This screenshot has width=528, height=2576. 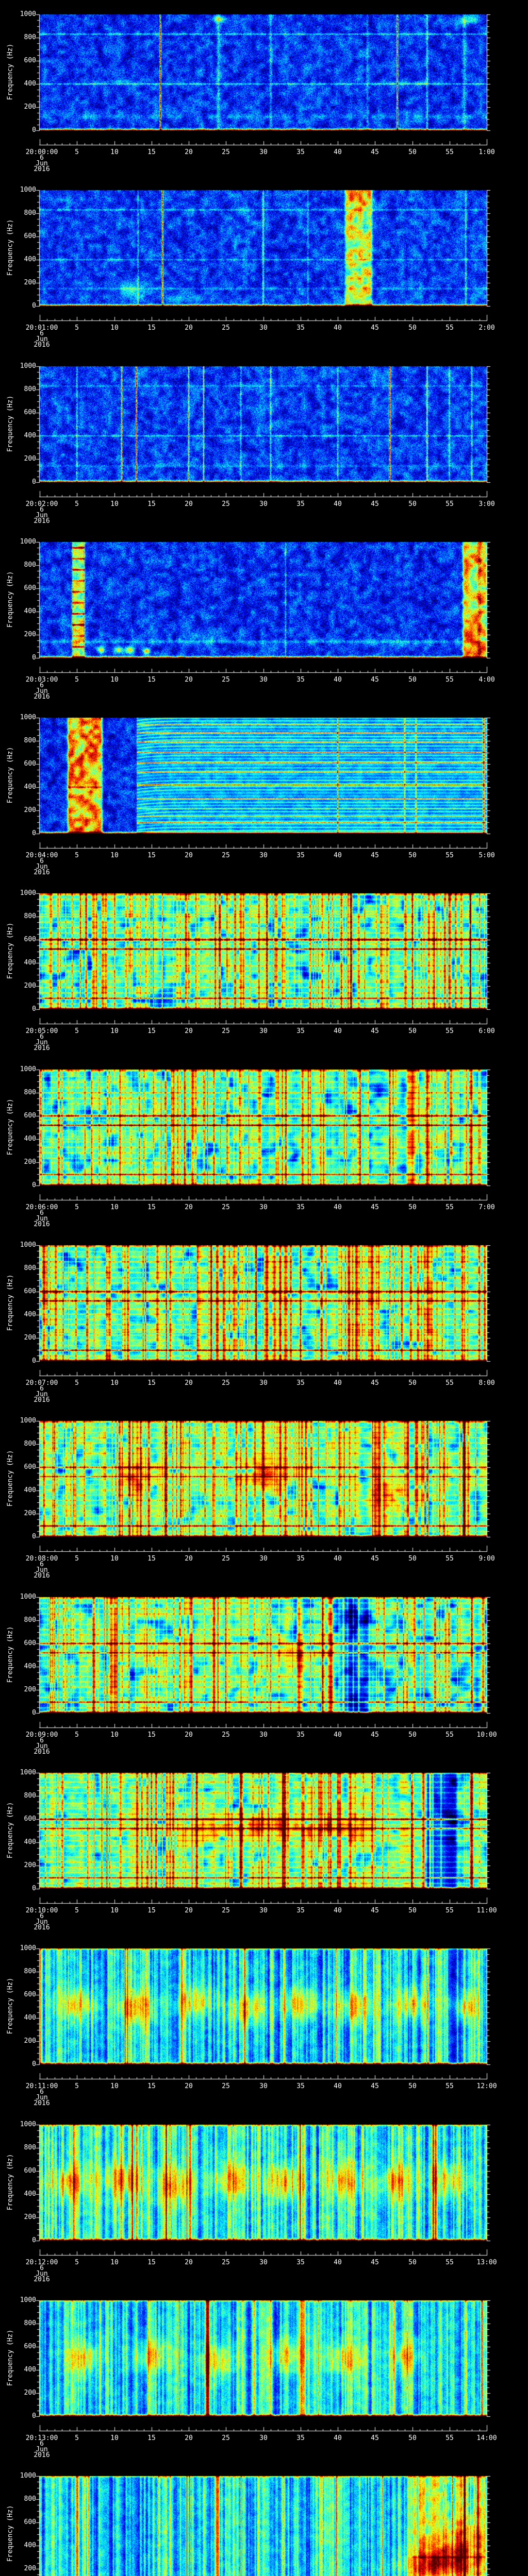 I want to click on x-axis-start-time: 20:04:00, so click(x=41, y=856).